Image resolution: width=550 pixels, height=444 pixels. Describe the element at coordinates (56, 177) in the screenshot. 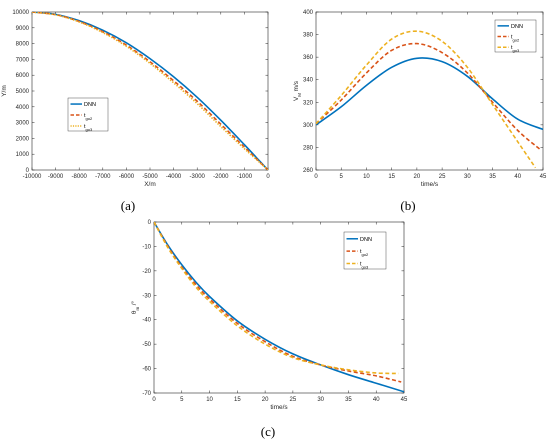

I see `x-tick-label: -9000` at that location.